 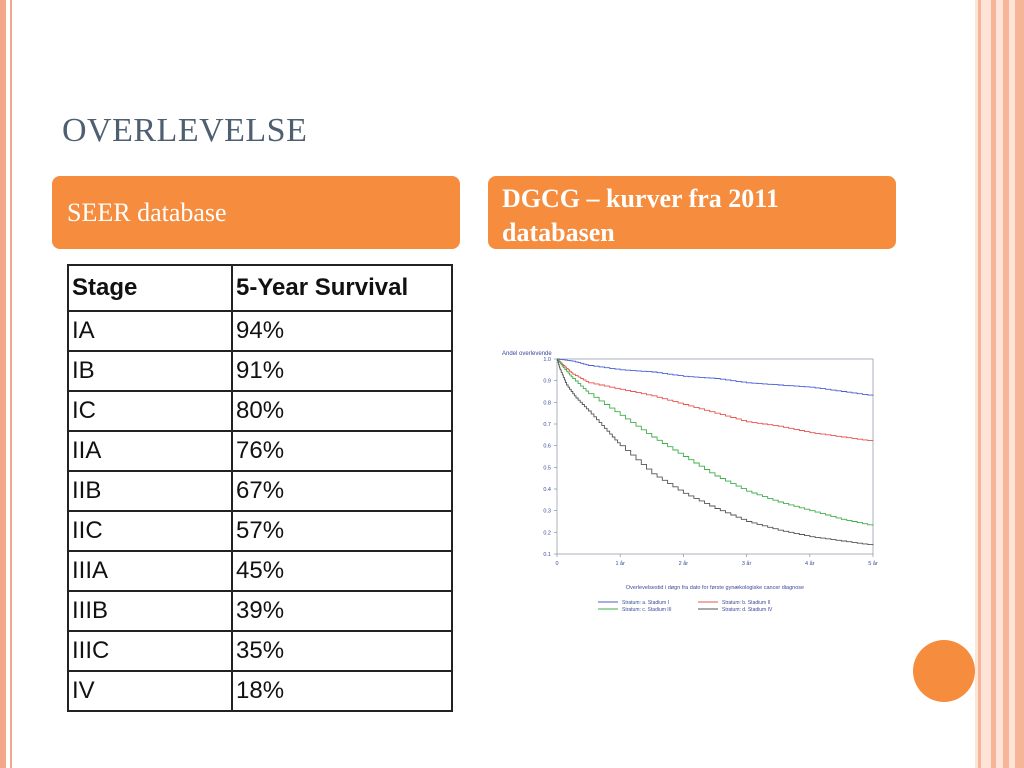 I want to click on stage-cell: IIIA, so click(x=150, y=571).